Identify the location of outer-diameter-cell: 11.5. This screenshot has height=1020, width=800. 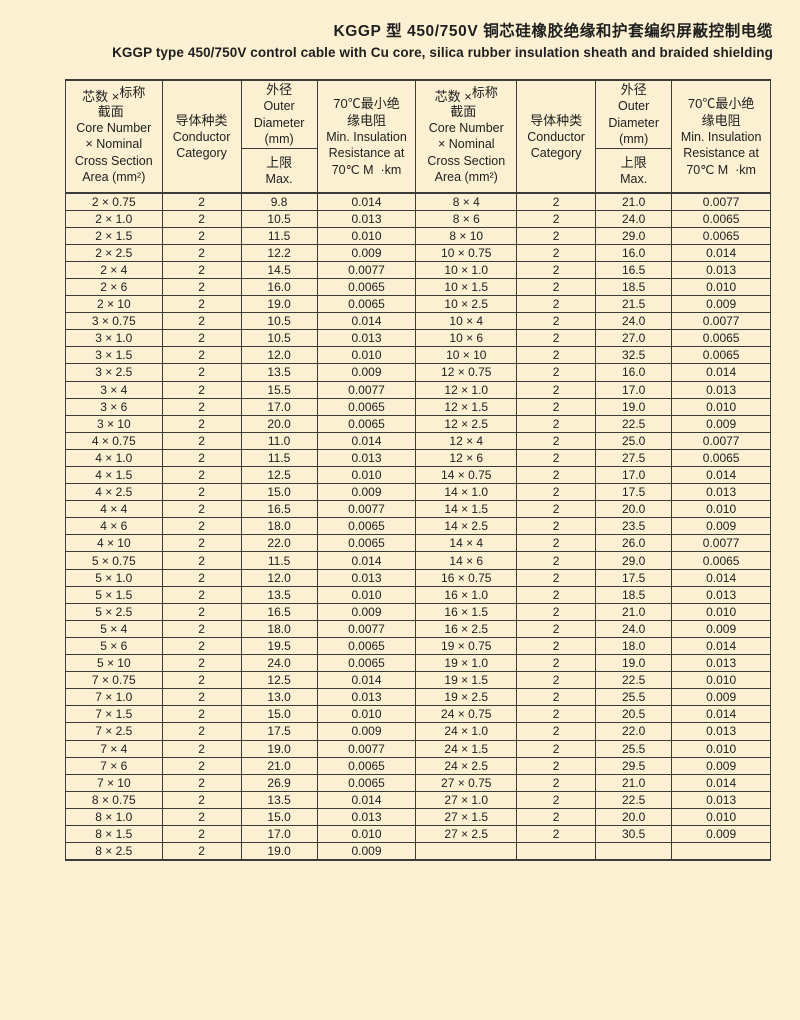
(279, 458).